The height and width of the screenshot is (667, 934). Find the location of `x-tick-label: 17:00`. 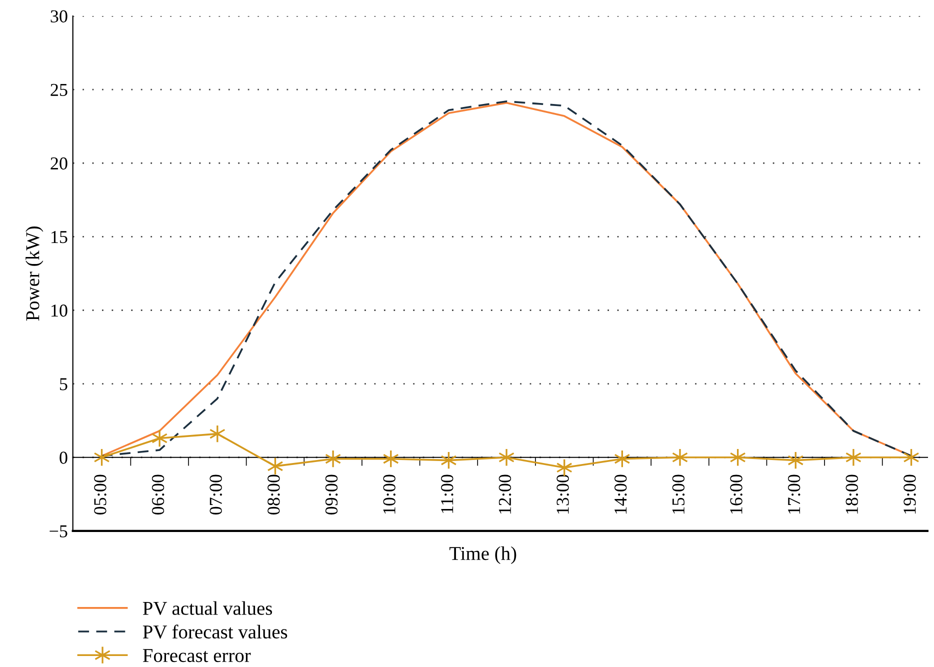

x-tick-label: 17:00 is located at coordinates (794, 494).